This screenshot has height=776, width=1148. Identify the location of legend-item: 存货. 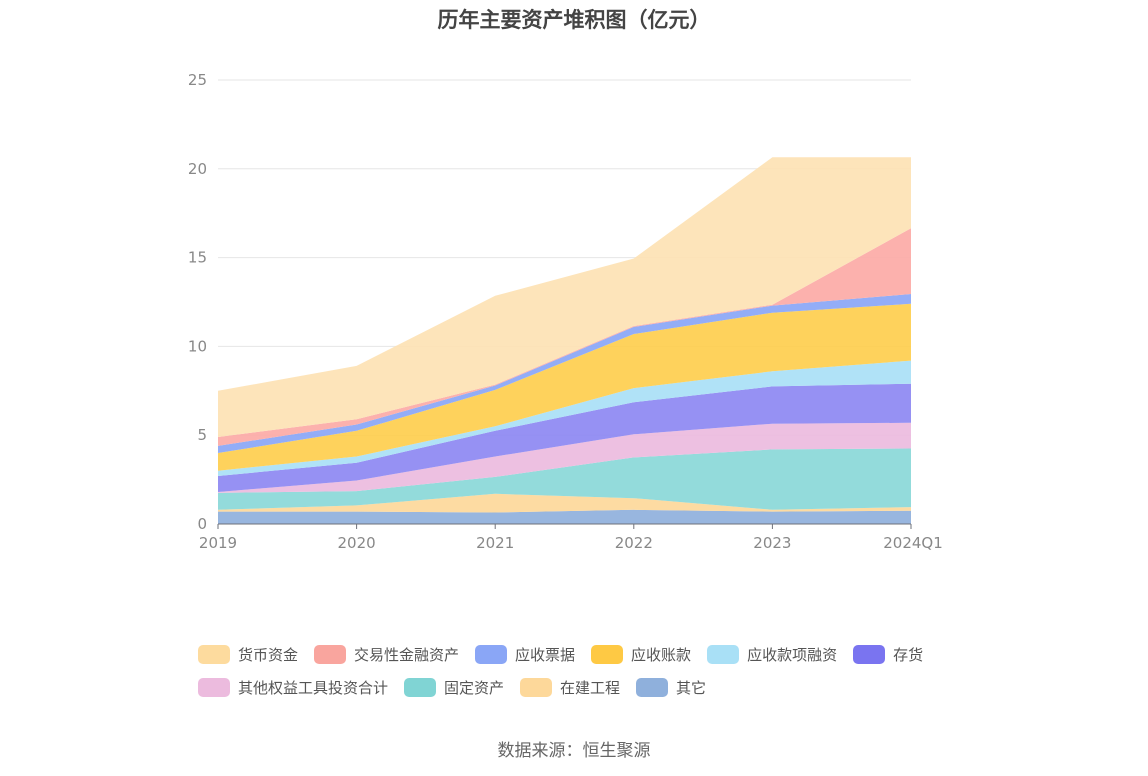
(888, 654).